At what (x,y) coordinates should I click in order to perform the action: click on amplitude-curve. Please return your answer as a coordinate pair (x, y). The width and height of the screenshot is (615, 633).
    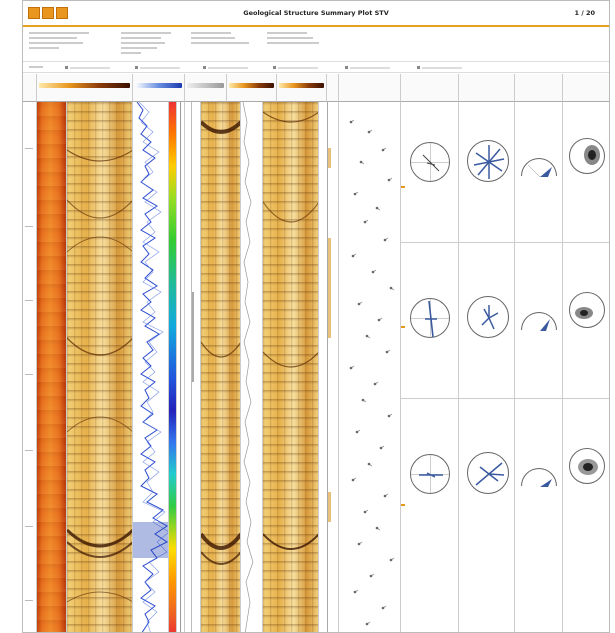
    Looking at the image, I should click on (150, 367).